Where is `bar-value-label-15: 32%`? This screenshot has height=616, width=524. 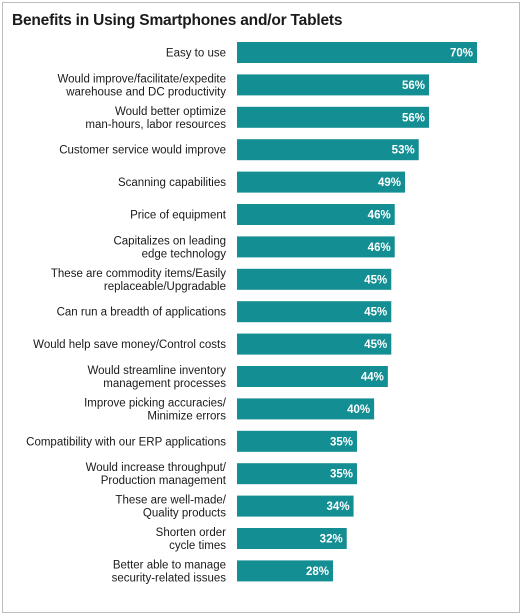
bar-value-label-15: 32% is located at coordinates (331, 540).